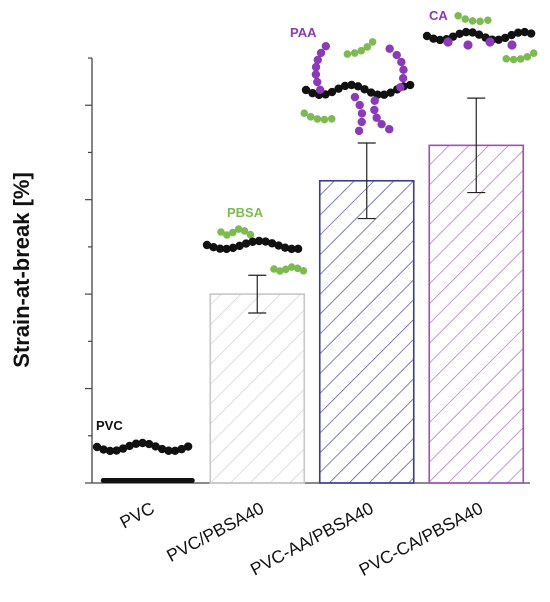  I want to click on x-tick-label: PVC, so click(136, 515).